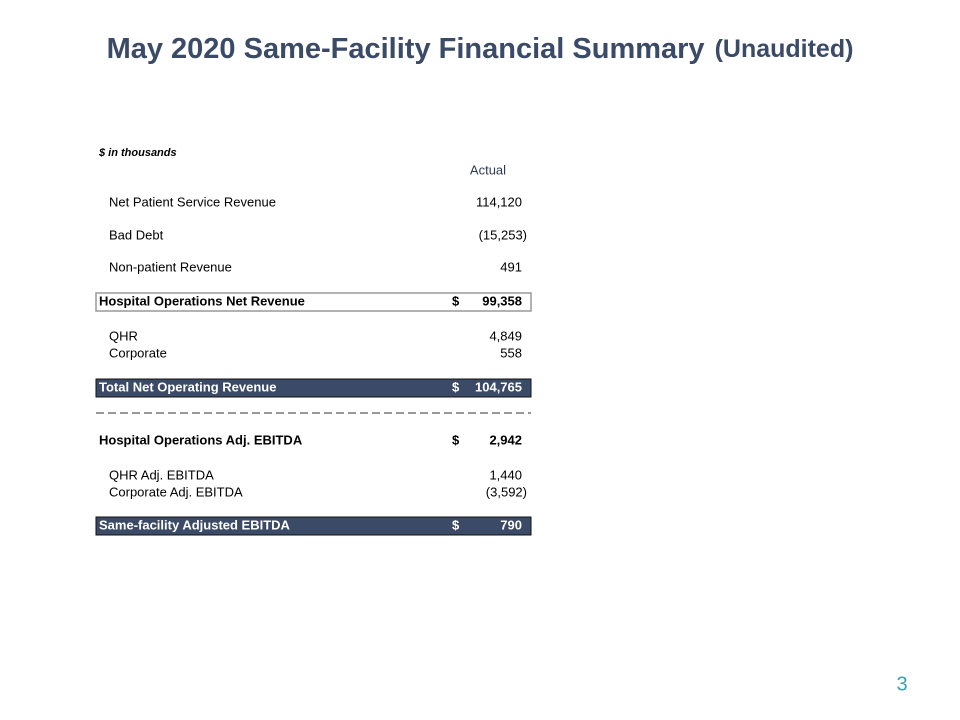 This screenshot has height=720, width=960. What do you see at coordinates (187, 386) in the screenshot?
I see `row-label: Total Net Operating Revenue` at bounding box center [187, 386].